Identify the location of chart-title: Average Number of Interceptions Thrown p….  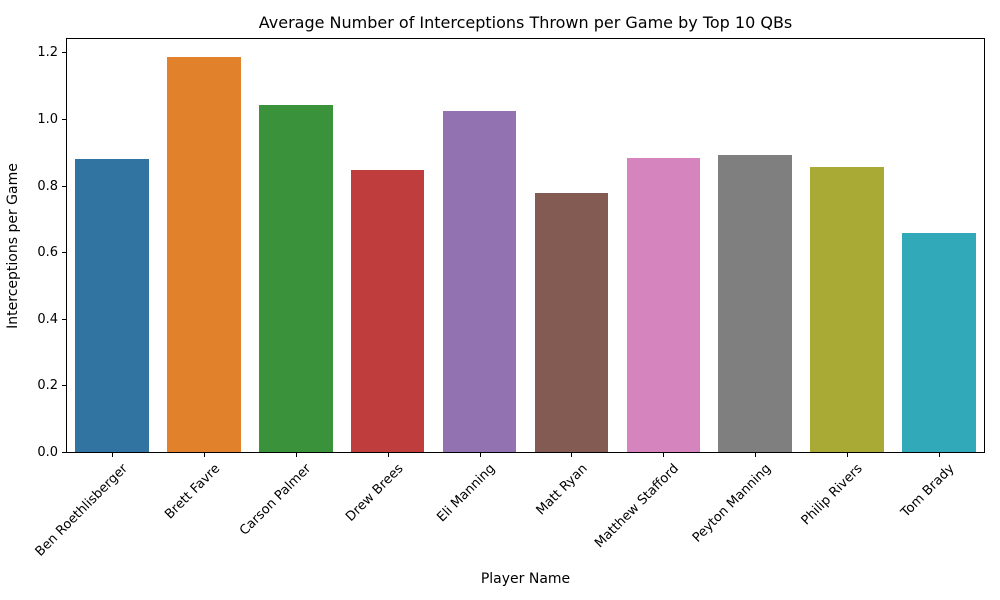
(525, 22).